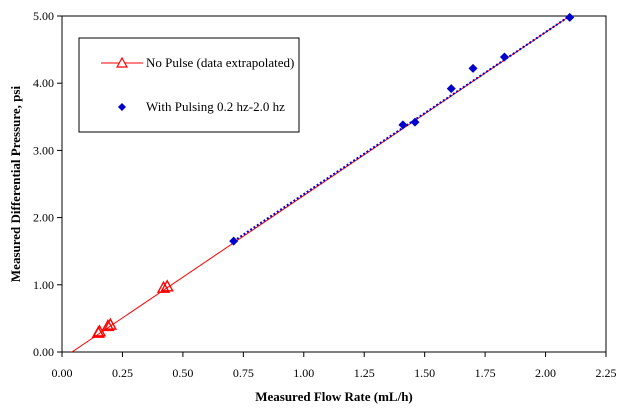  Describe the element at coordinates (215, 106) in the screenshot. I see `legend-label-pulsing: With Pulsing 0.2 hz-2.0 hz` at that location.